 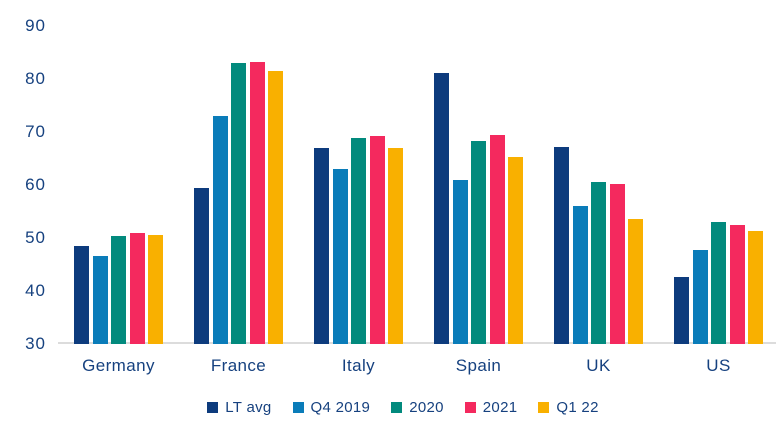 I want to click on legend-item-q1-22: Q1 22, so click(x=568, y=407).